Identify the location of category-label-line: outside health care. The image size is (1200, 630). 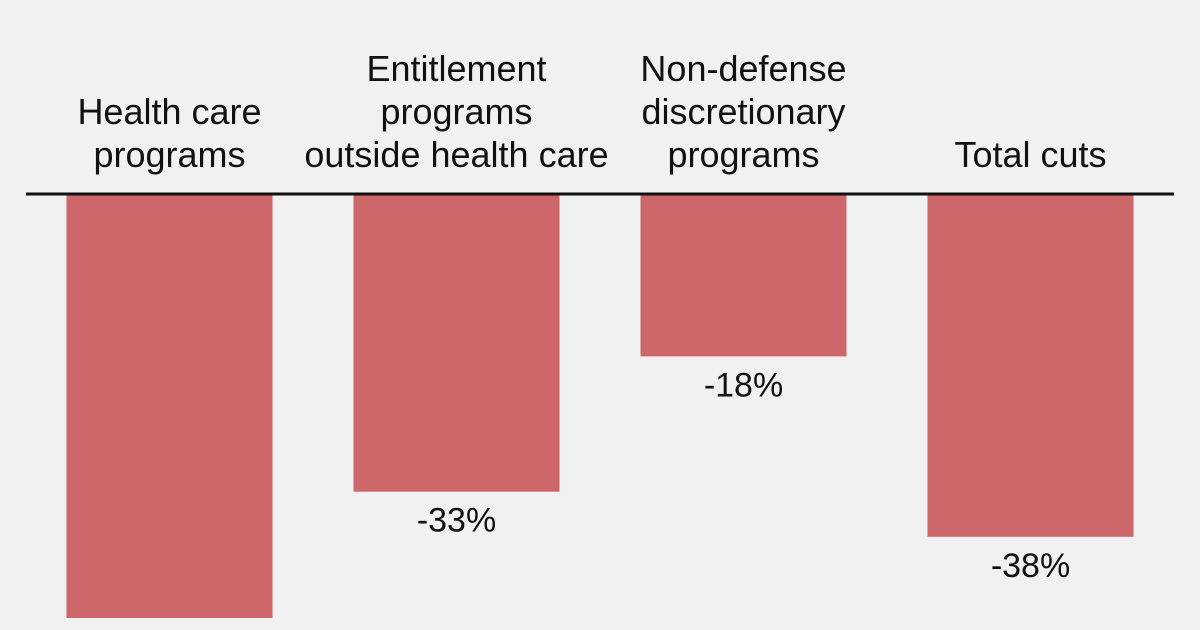
(456, 154).